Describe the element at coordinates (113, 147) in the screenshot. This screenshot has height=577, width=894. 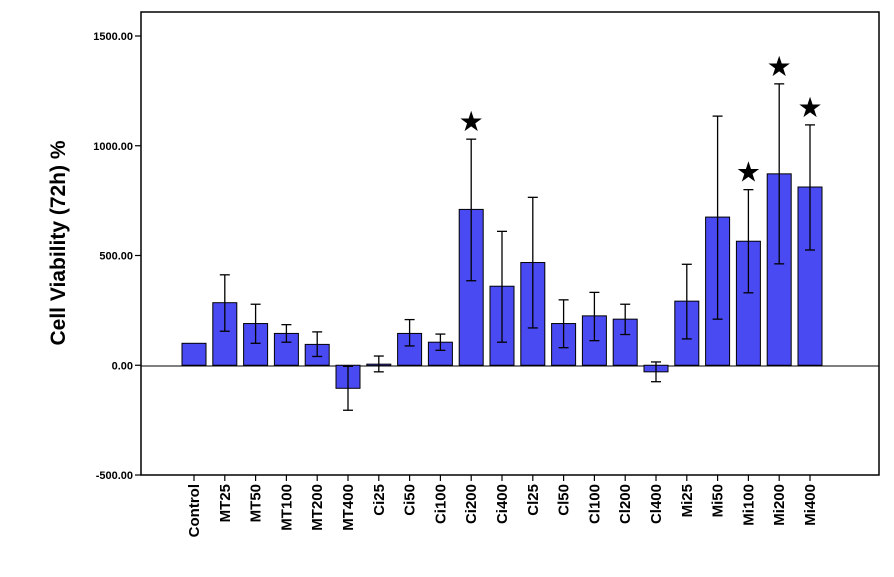
I see `y-tick-label: 1000.00` at that location.